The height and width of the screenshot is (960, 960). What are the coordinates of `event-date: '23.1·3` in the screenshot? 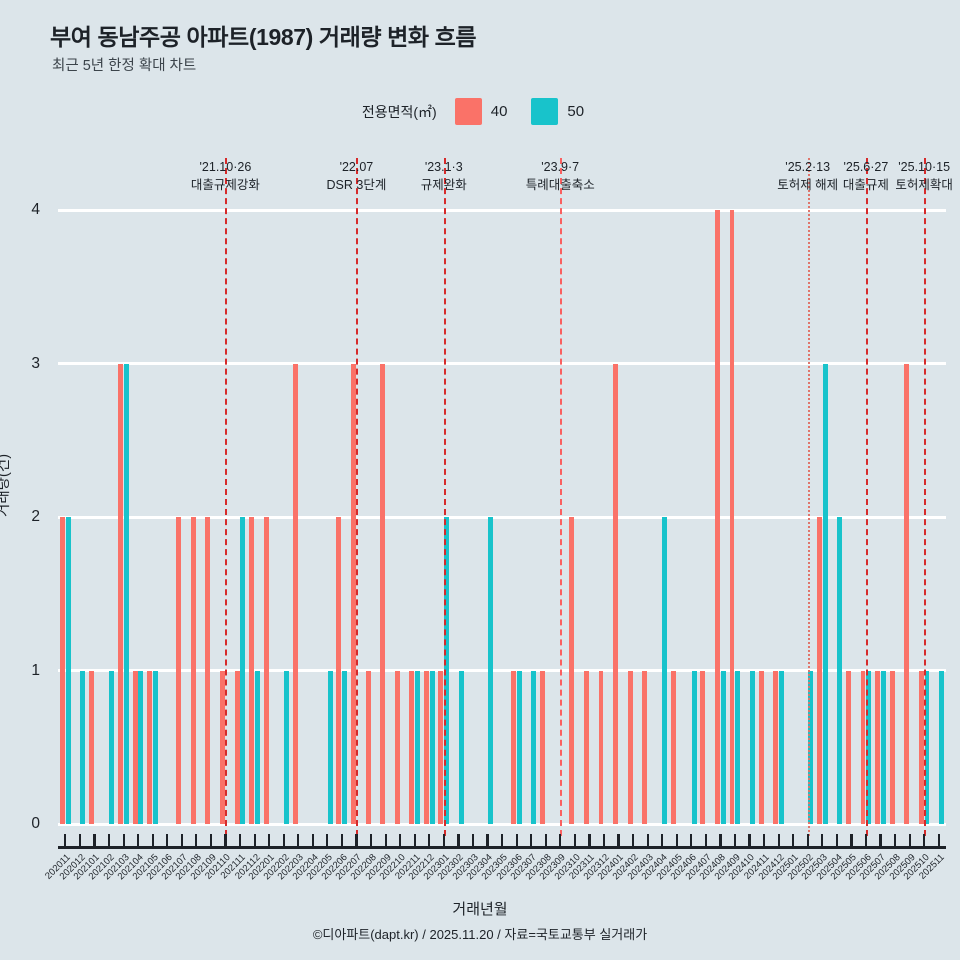 It's located at (443, 167).